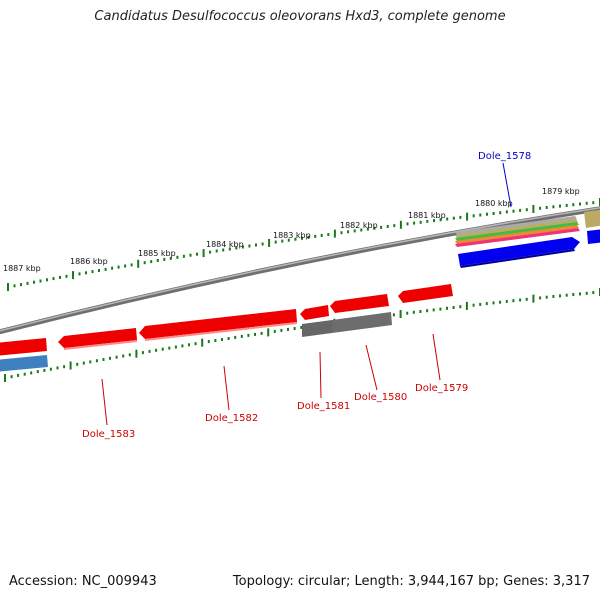 The image size is (600, 600). What do you see at coordinates (314, 312) in the screenshot?
I see `gene-dole-1581-arrow` at bounding box center [314, 312].